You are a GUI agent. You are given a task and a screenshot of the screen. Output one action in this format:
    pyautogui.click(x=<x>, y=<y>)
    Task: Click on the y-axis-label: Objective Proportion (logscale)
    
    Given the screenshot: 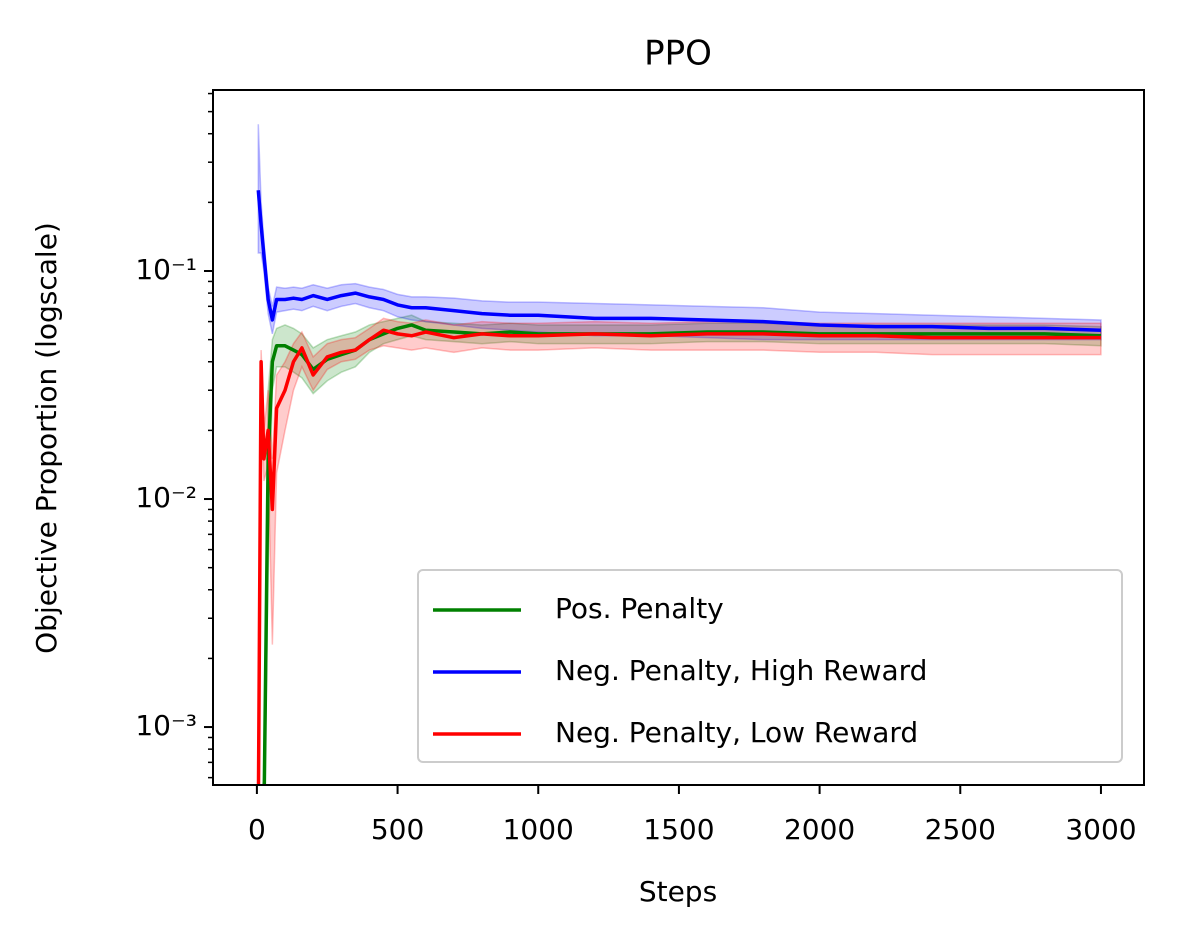 What is the action you would take?
    pyautogui.click(x=46, y=438)
    